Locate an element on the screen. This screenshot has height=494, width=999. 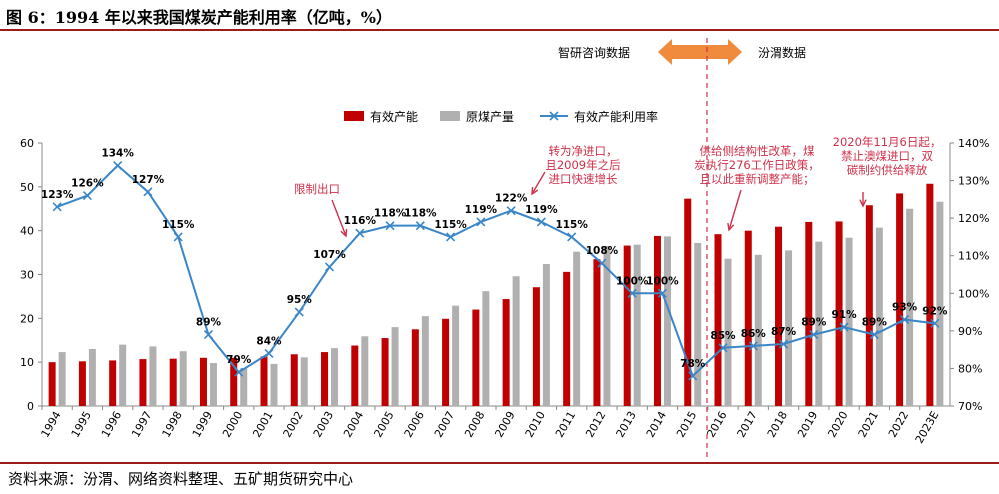
y-tick-label-left: 60 is located at coordinates (27, 143).